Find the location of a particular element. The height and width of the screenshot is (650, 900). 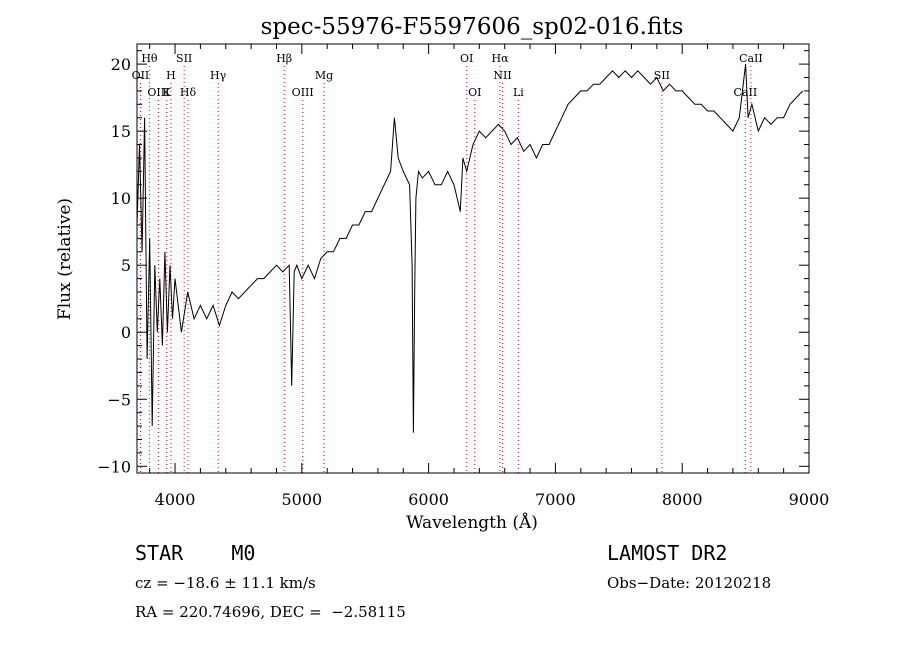

marker-label-16: SII is located at coordinates (662, 75).